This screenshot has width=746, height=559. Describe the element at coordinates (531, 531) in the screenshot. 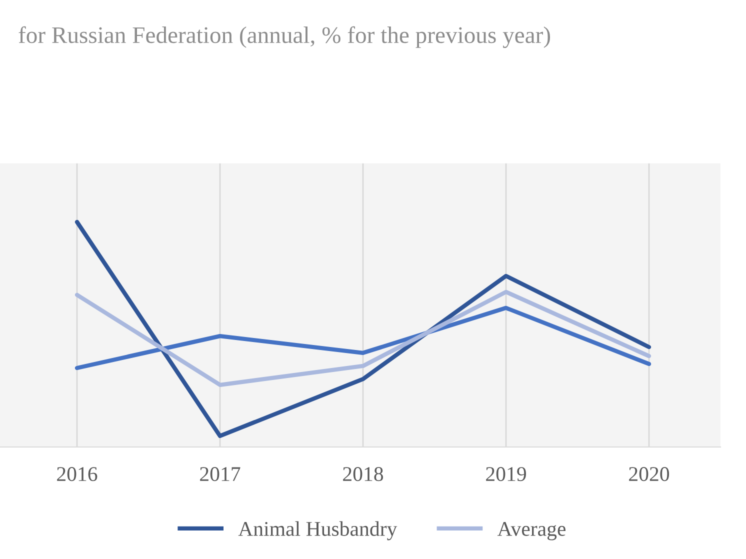

I see `legend-label: Average` at that location.